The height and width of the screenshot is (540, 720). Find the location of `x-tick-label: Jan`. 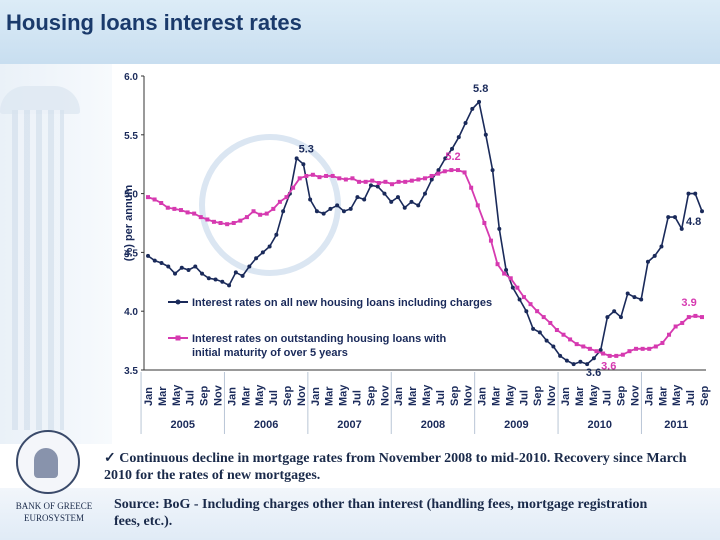

x-tick-label: Jan is located at coordinates (566, 396).